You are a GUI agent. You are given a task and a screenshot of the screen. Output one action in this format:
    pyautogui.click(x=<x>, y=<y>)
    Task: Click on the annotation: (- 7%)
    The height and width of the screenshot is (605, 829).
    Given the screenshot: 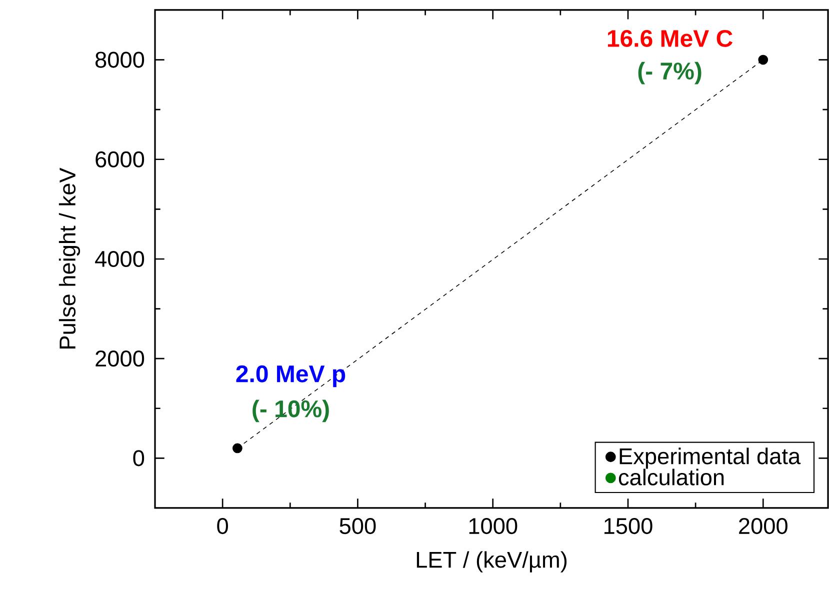 What is the action you would take?
    pyautogui.click(x=670, y=73)
    